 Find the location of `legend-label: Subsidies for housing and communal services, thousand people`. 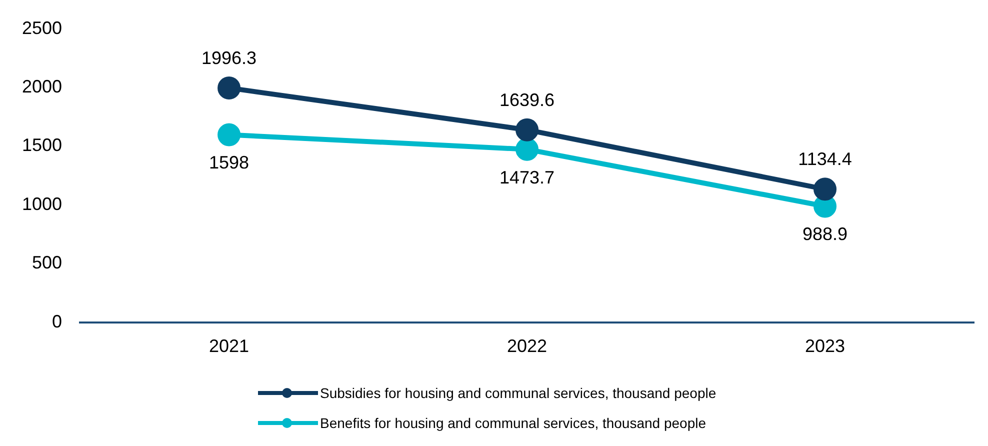

legend-label: Subsidies for housing and communal services, thousand people is located at coordinates (518, 393).